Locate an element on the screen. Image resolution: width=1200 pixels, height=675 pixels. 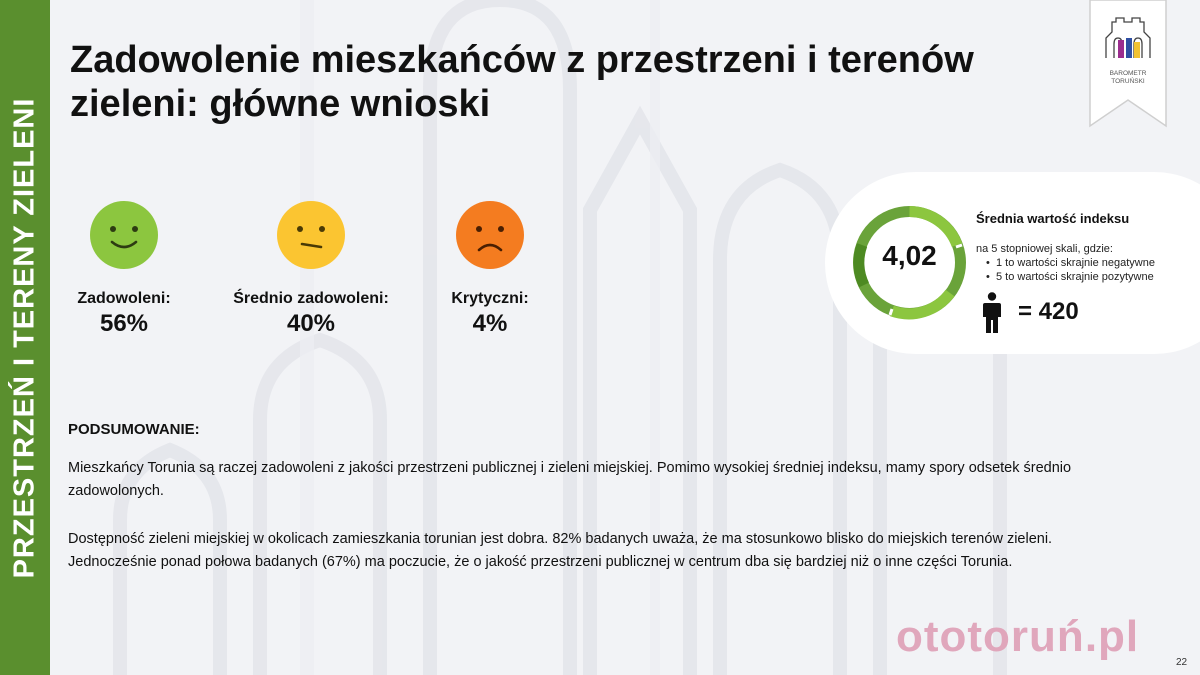
logo-ribbon-icon is located at coordinates (1128, 64).